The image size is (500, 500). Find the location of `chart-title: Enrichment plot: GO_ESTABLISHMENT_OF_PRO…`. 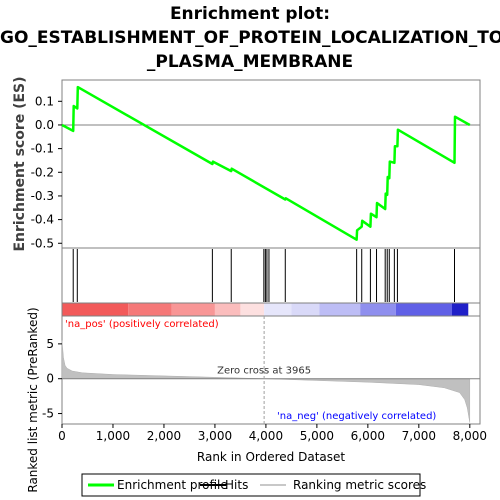

chart-title: Enrichment plot: GO_ESTABLISHMENT_OF_PRO… is located at coordinates (250, 38).